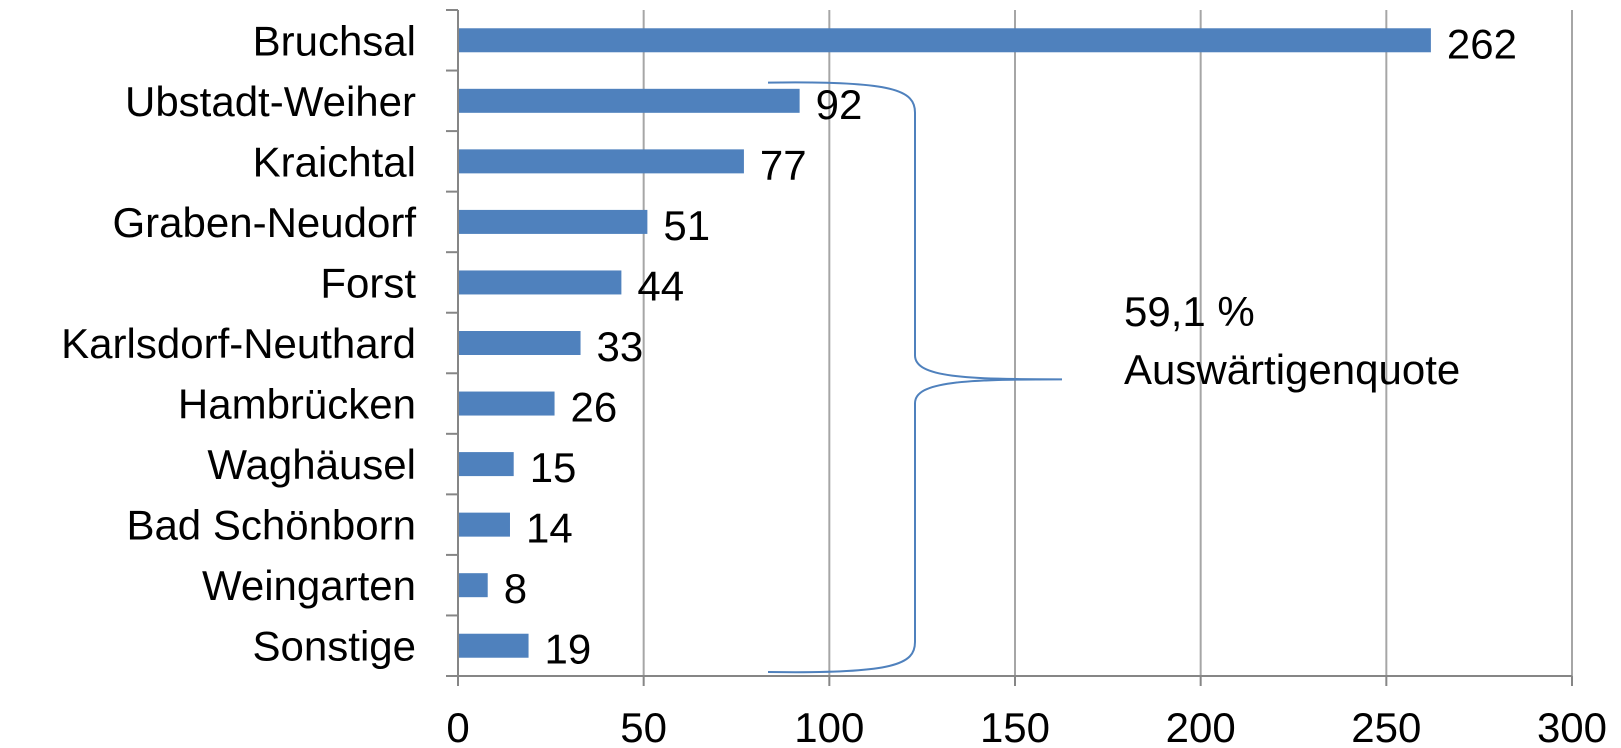 The height and width of the screenshot is (748, 1621). Describe the element at coordinates (829, 726) in the screenshot. I see `x-tick-label: 100` at that location.